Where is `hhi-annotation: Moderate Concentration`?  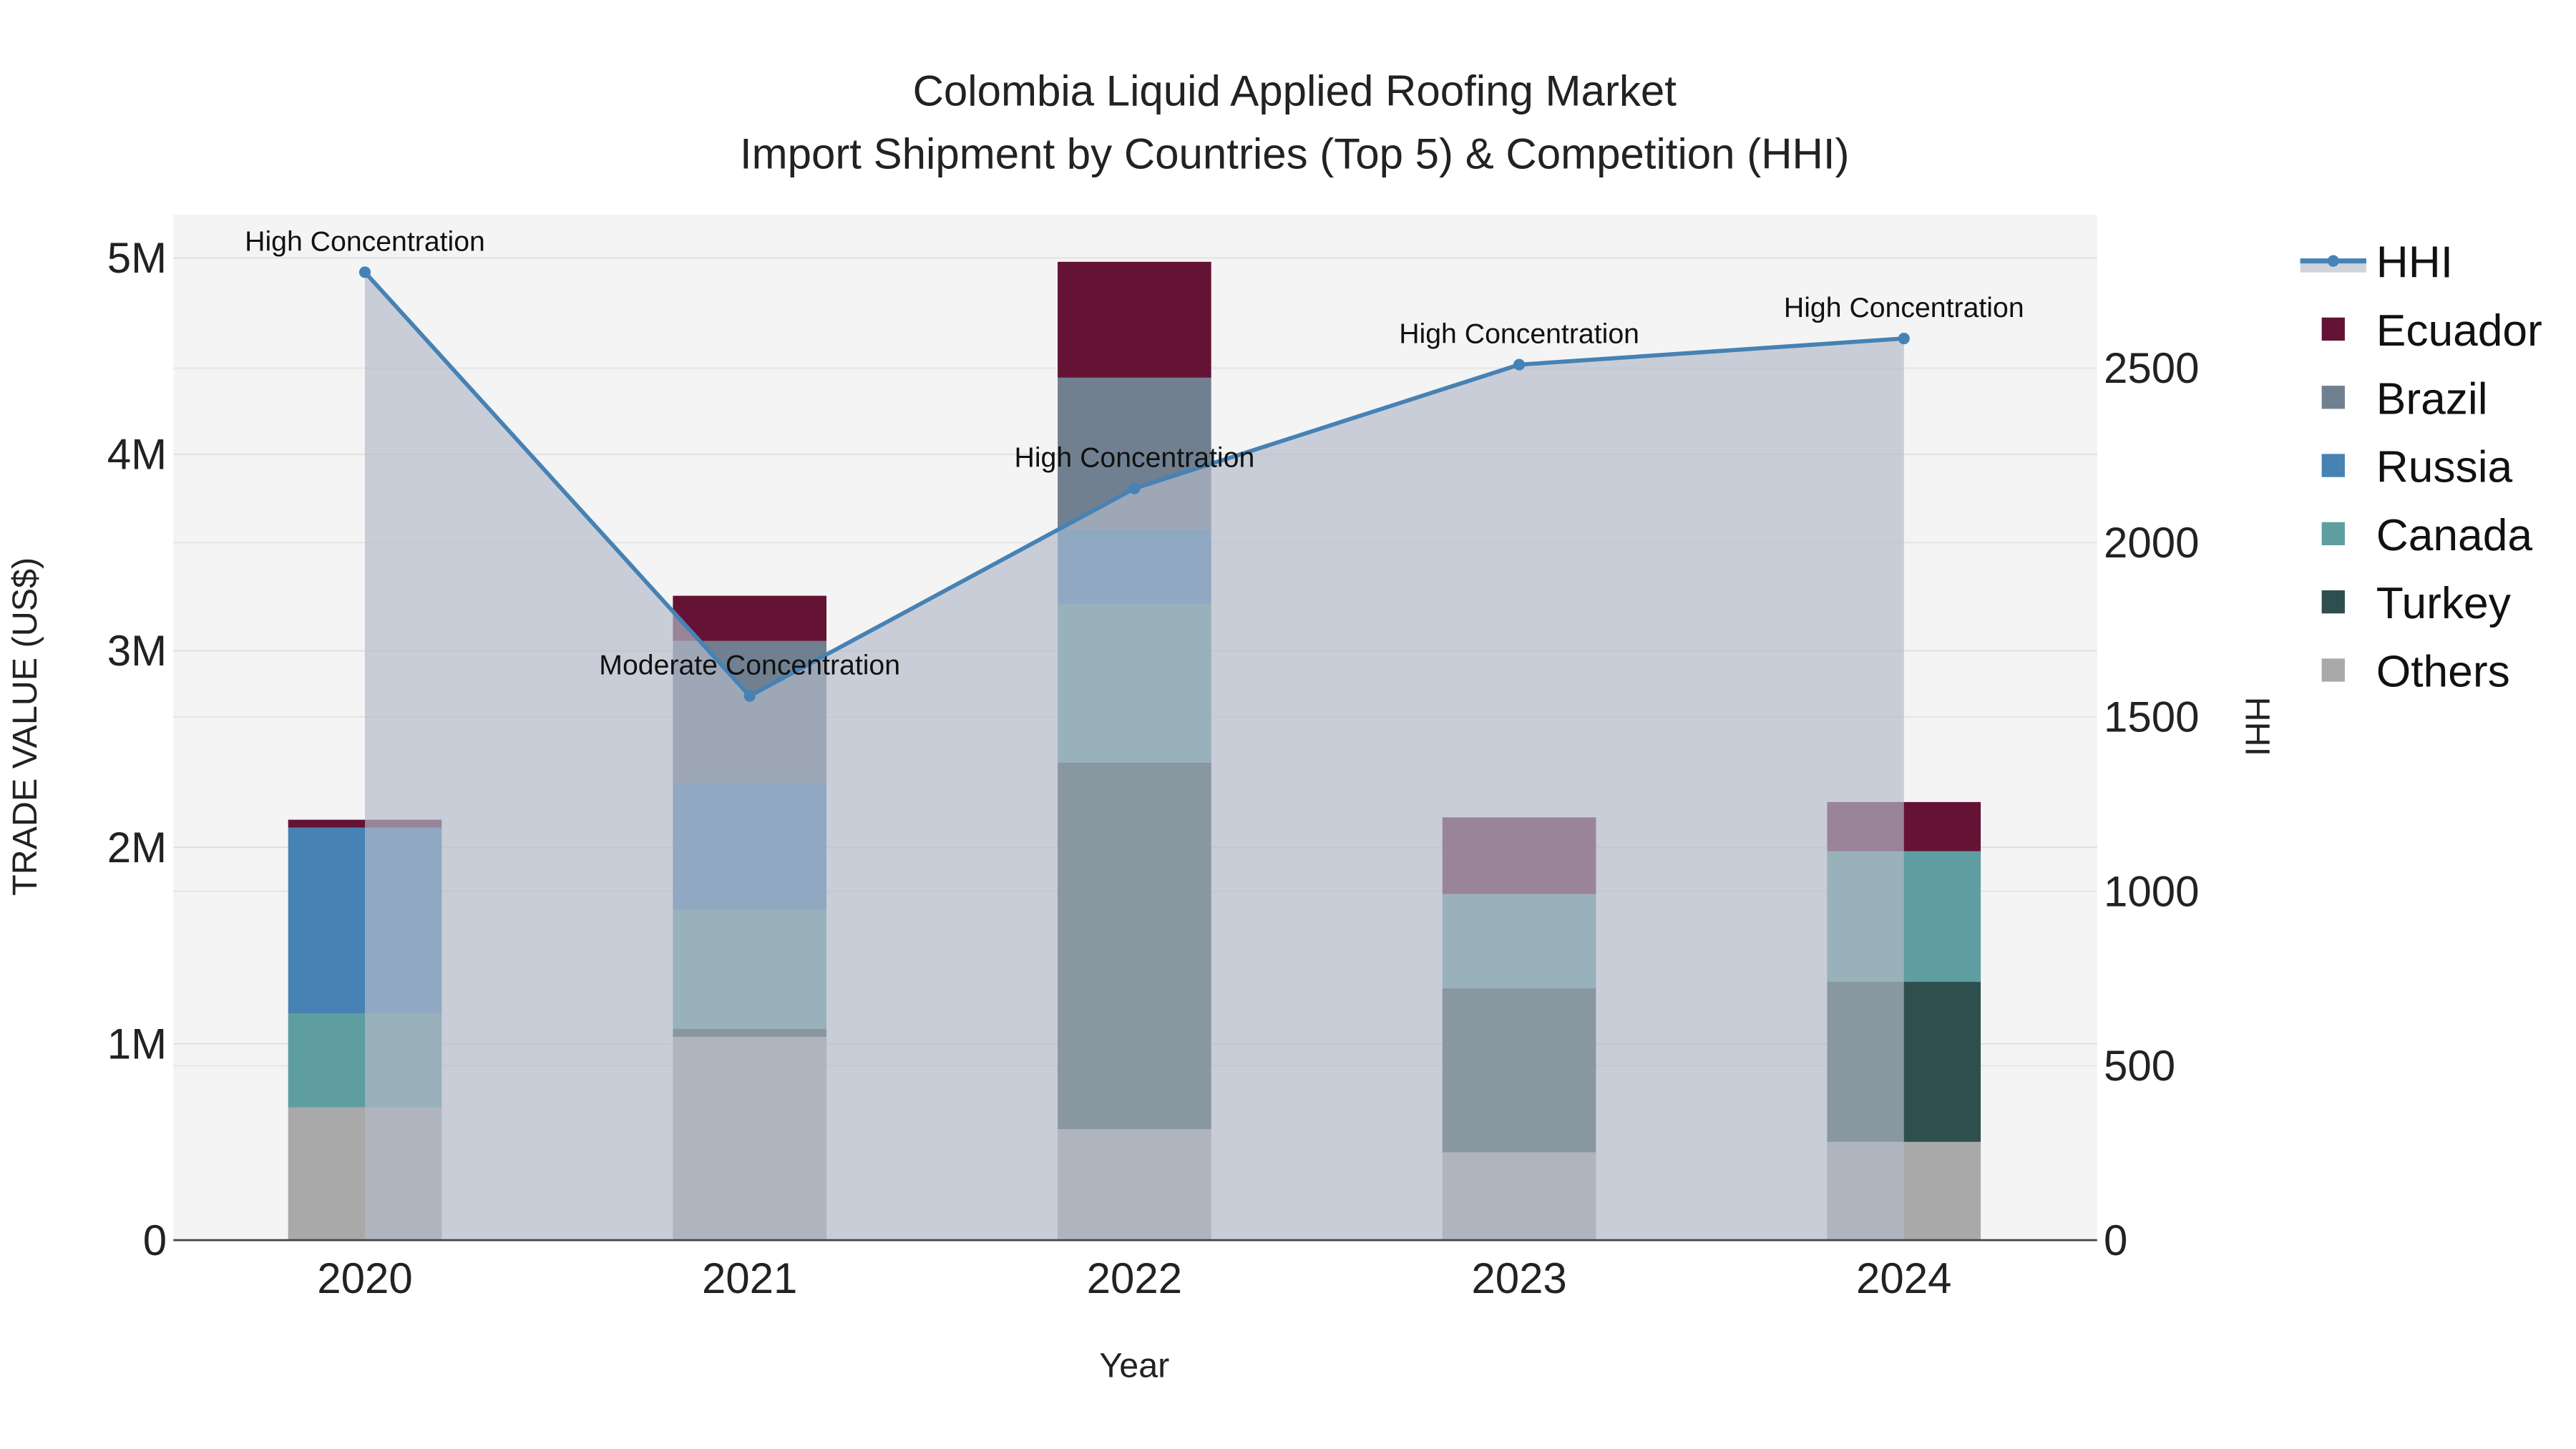 hhi-annotation: Moderate Concentration is located at coordinates (749, 665).